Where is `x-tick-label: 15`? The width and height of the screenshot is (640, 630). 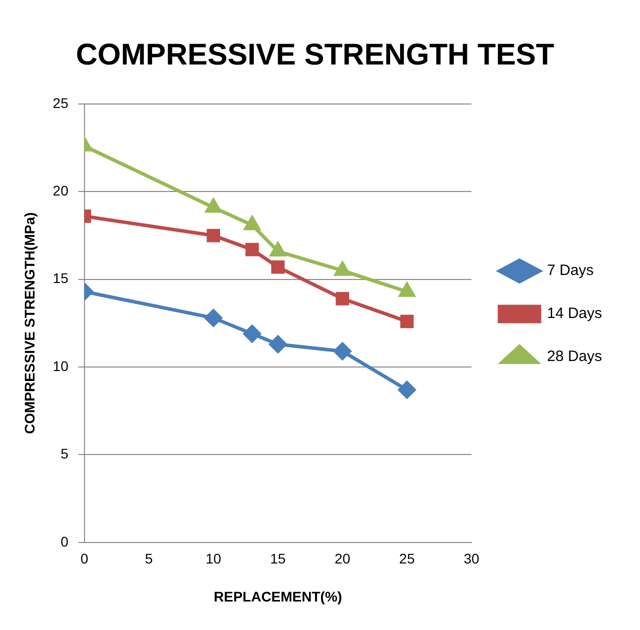 x-tick-label: 15 is located at coordinates (278, 558).